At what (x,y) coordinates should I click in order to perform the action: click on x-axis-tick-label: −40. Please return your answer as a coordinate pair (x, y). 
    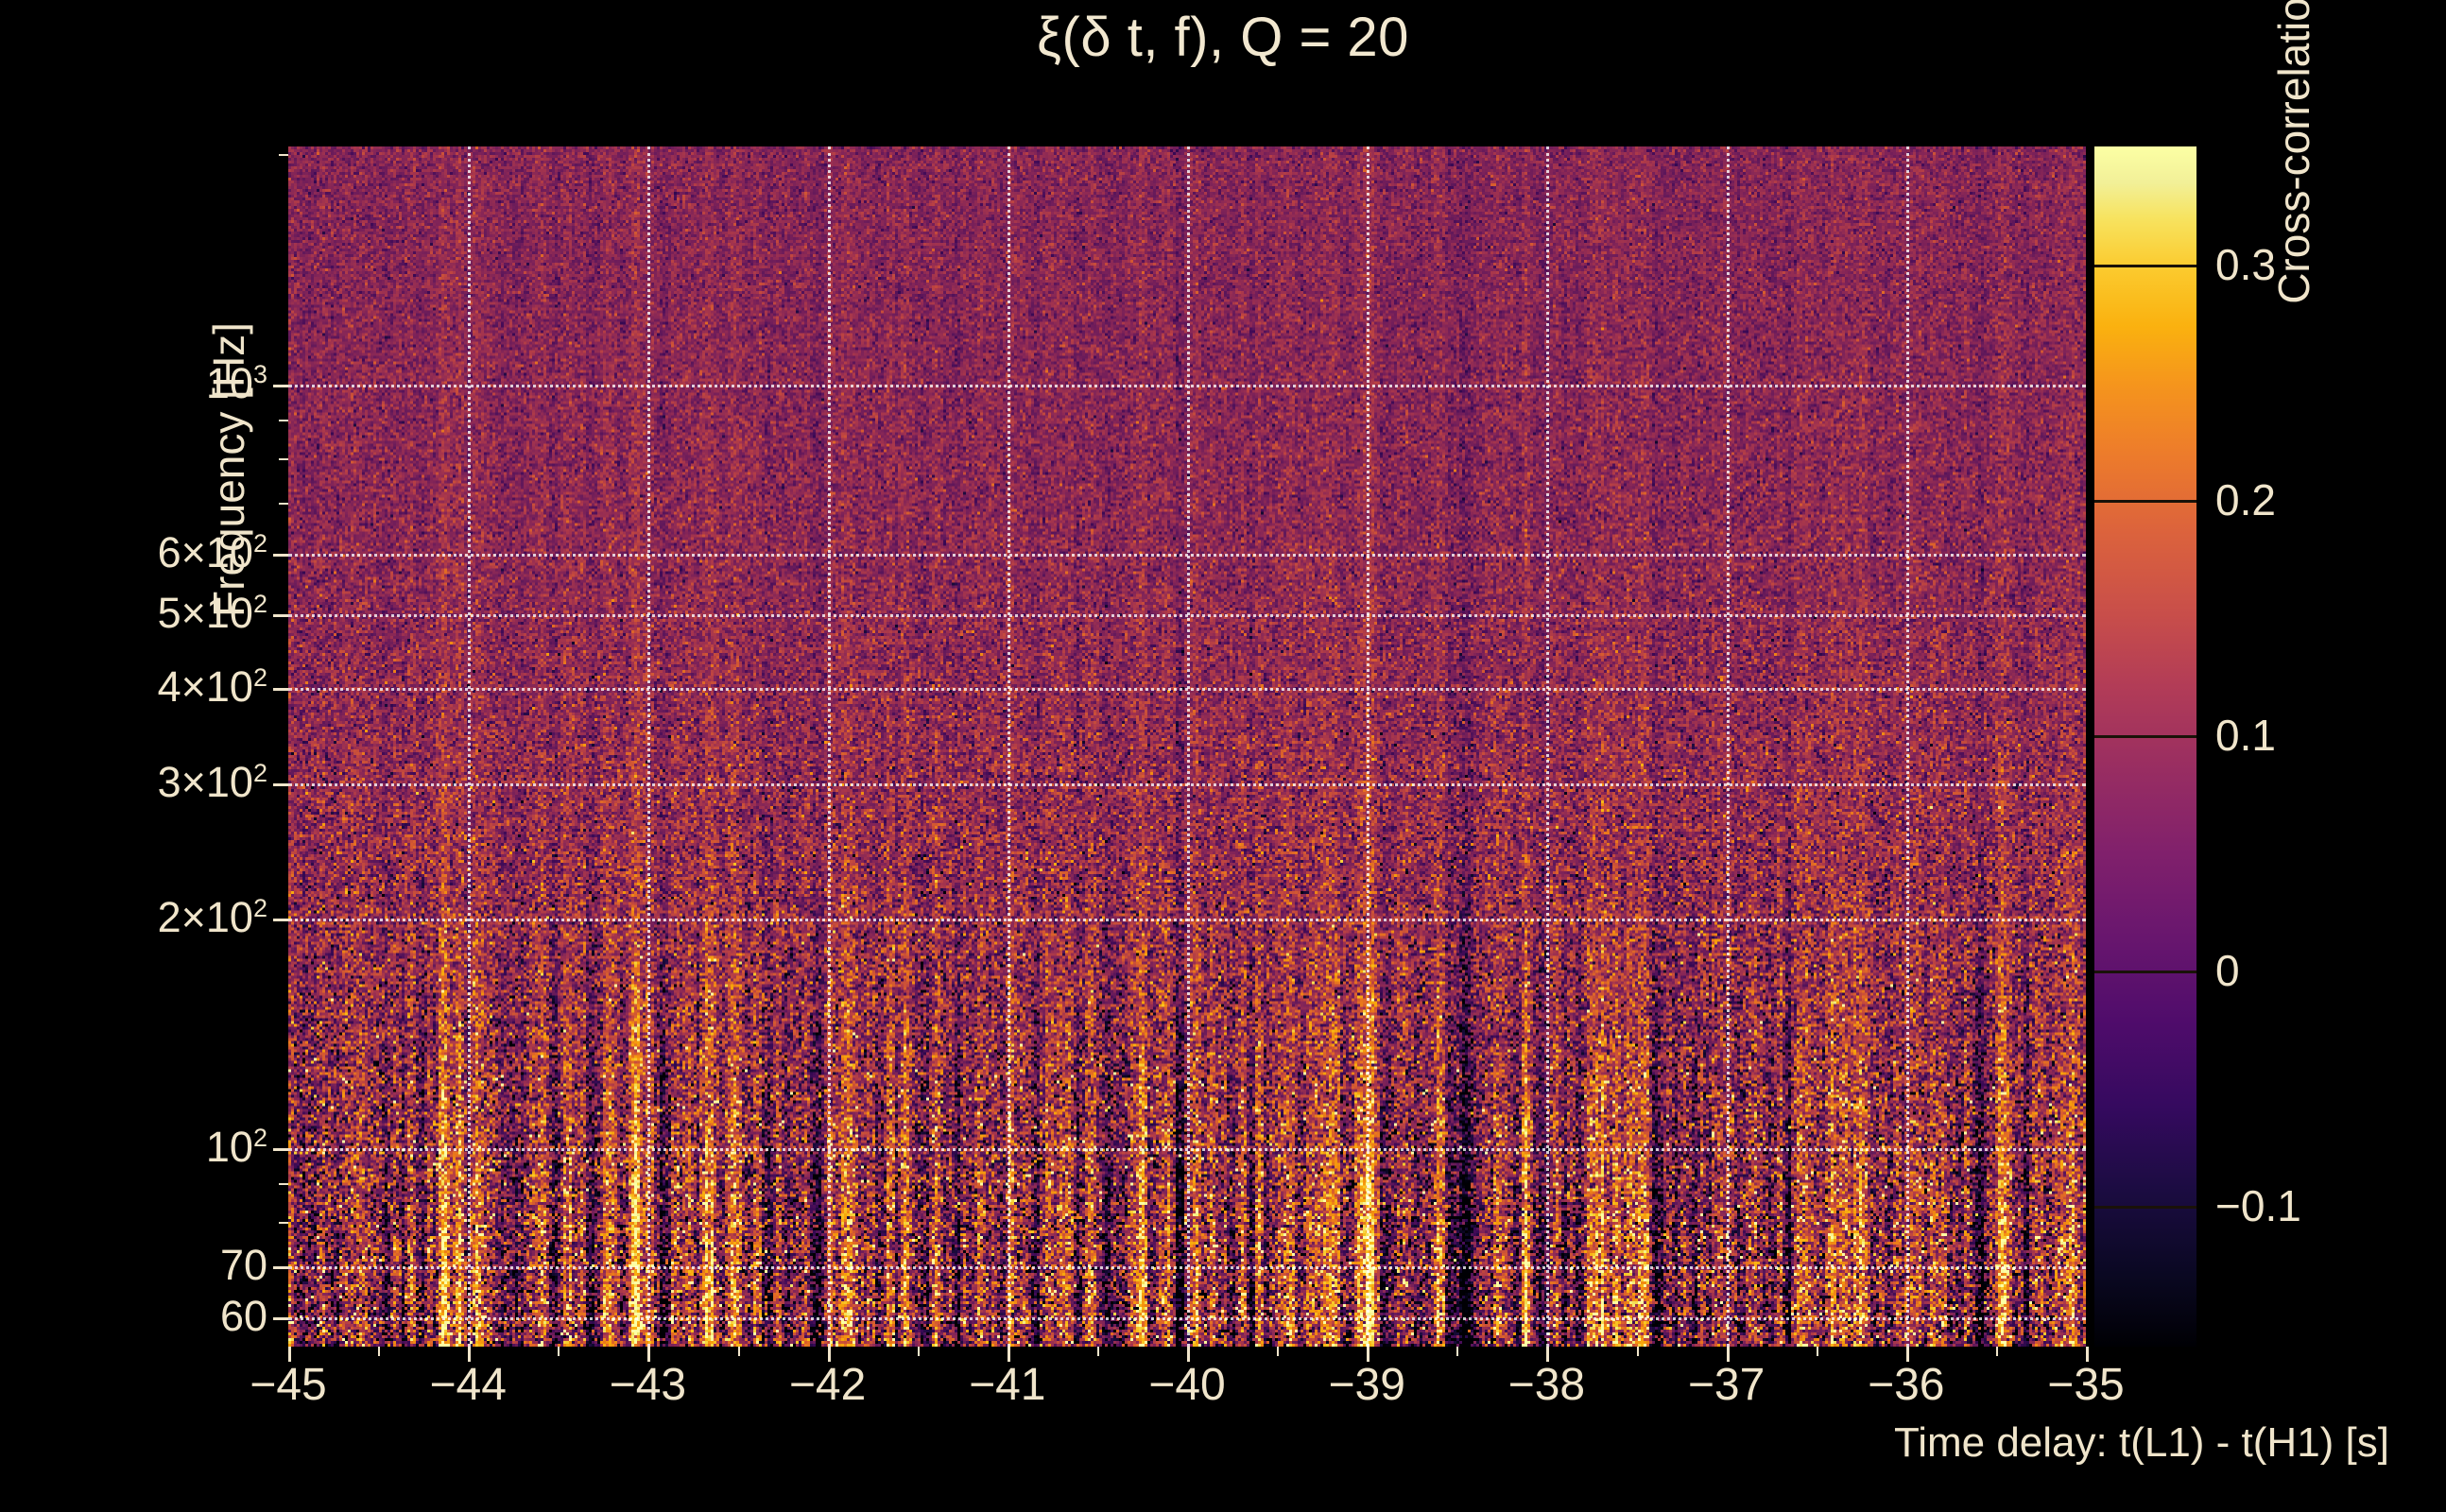
    Looking at the image, I should click on (1187, 1385).